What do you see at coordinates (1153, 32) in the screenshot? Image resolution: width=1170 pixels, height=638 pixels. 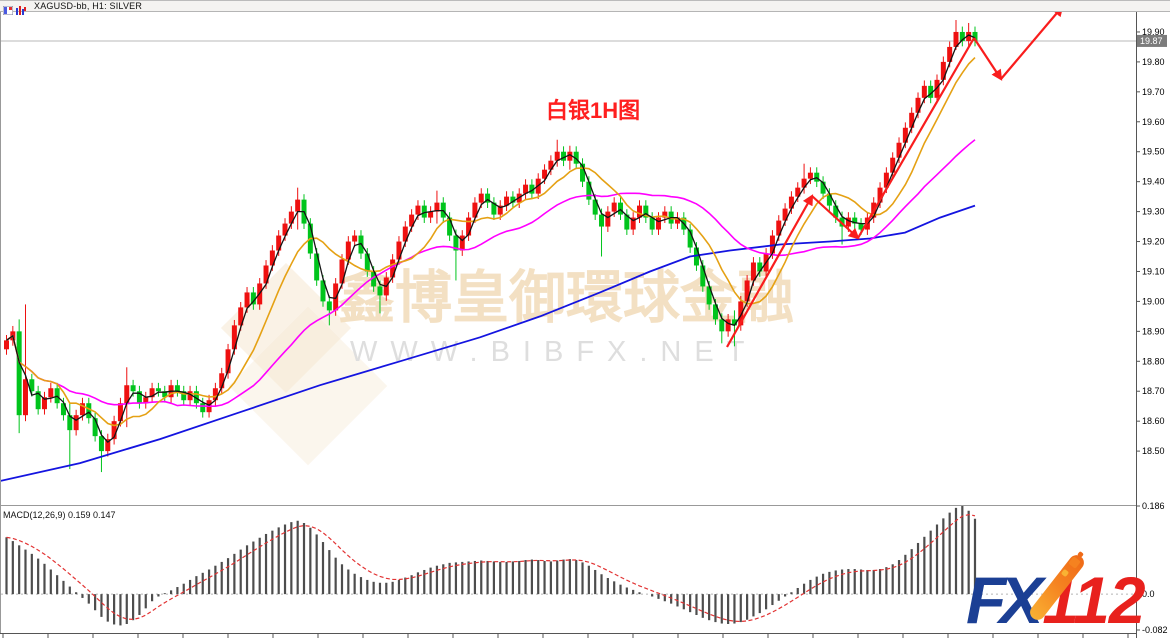 I see `svg-text: 19.90` at bounding box center [1153, 32].